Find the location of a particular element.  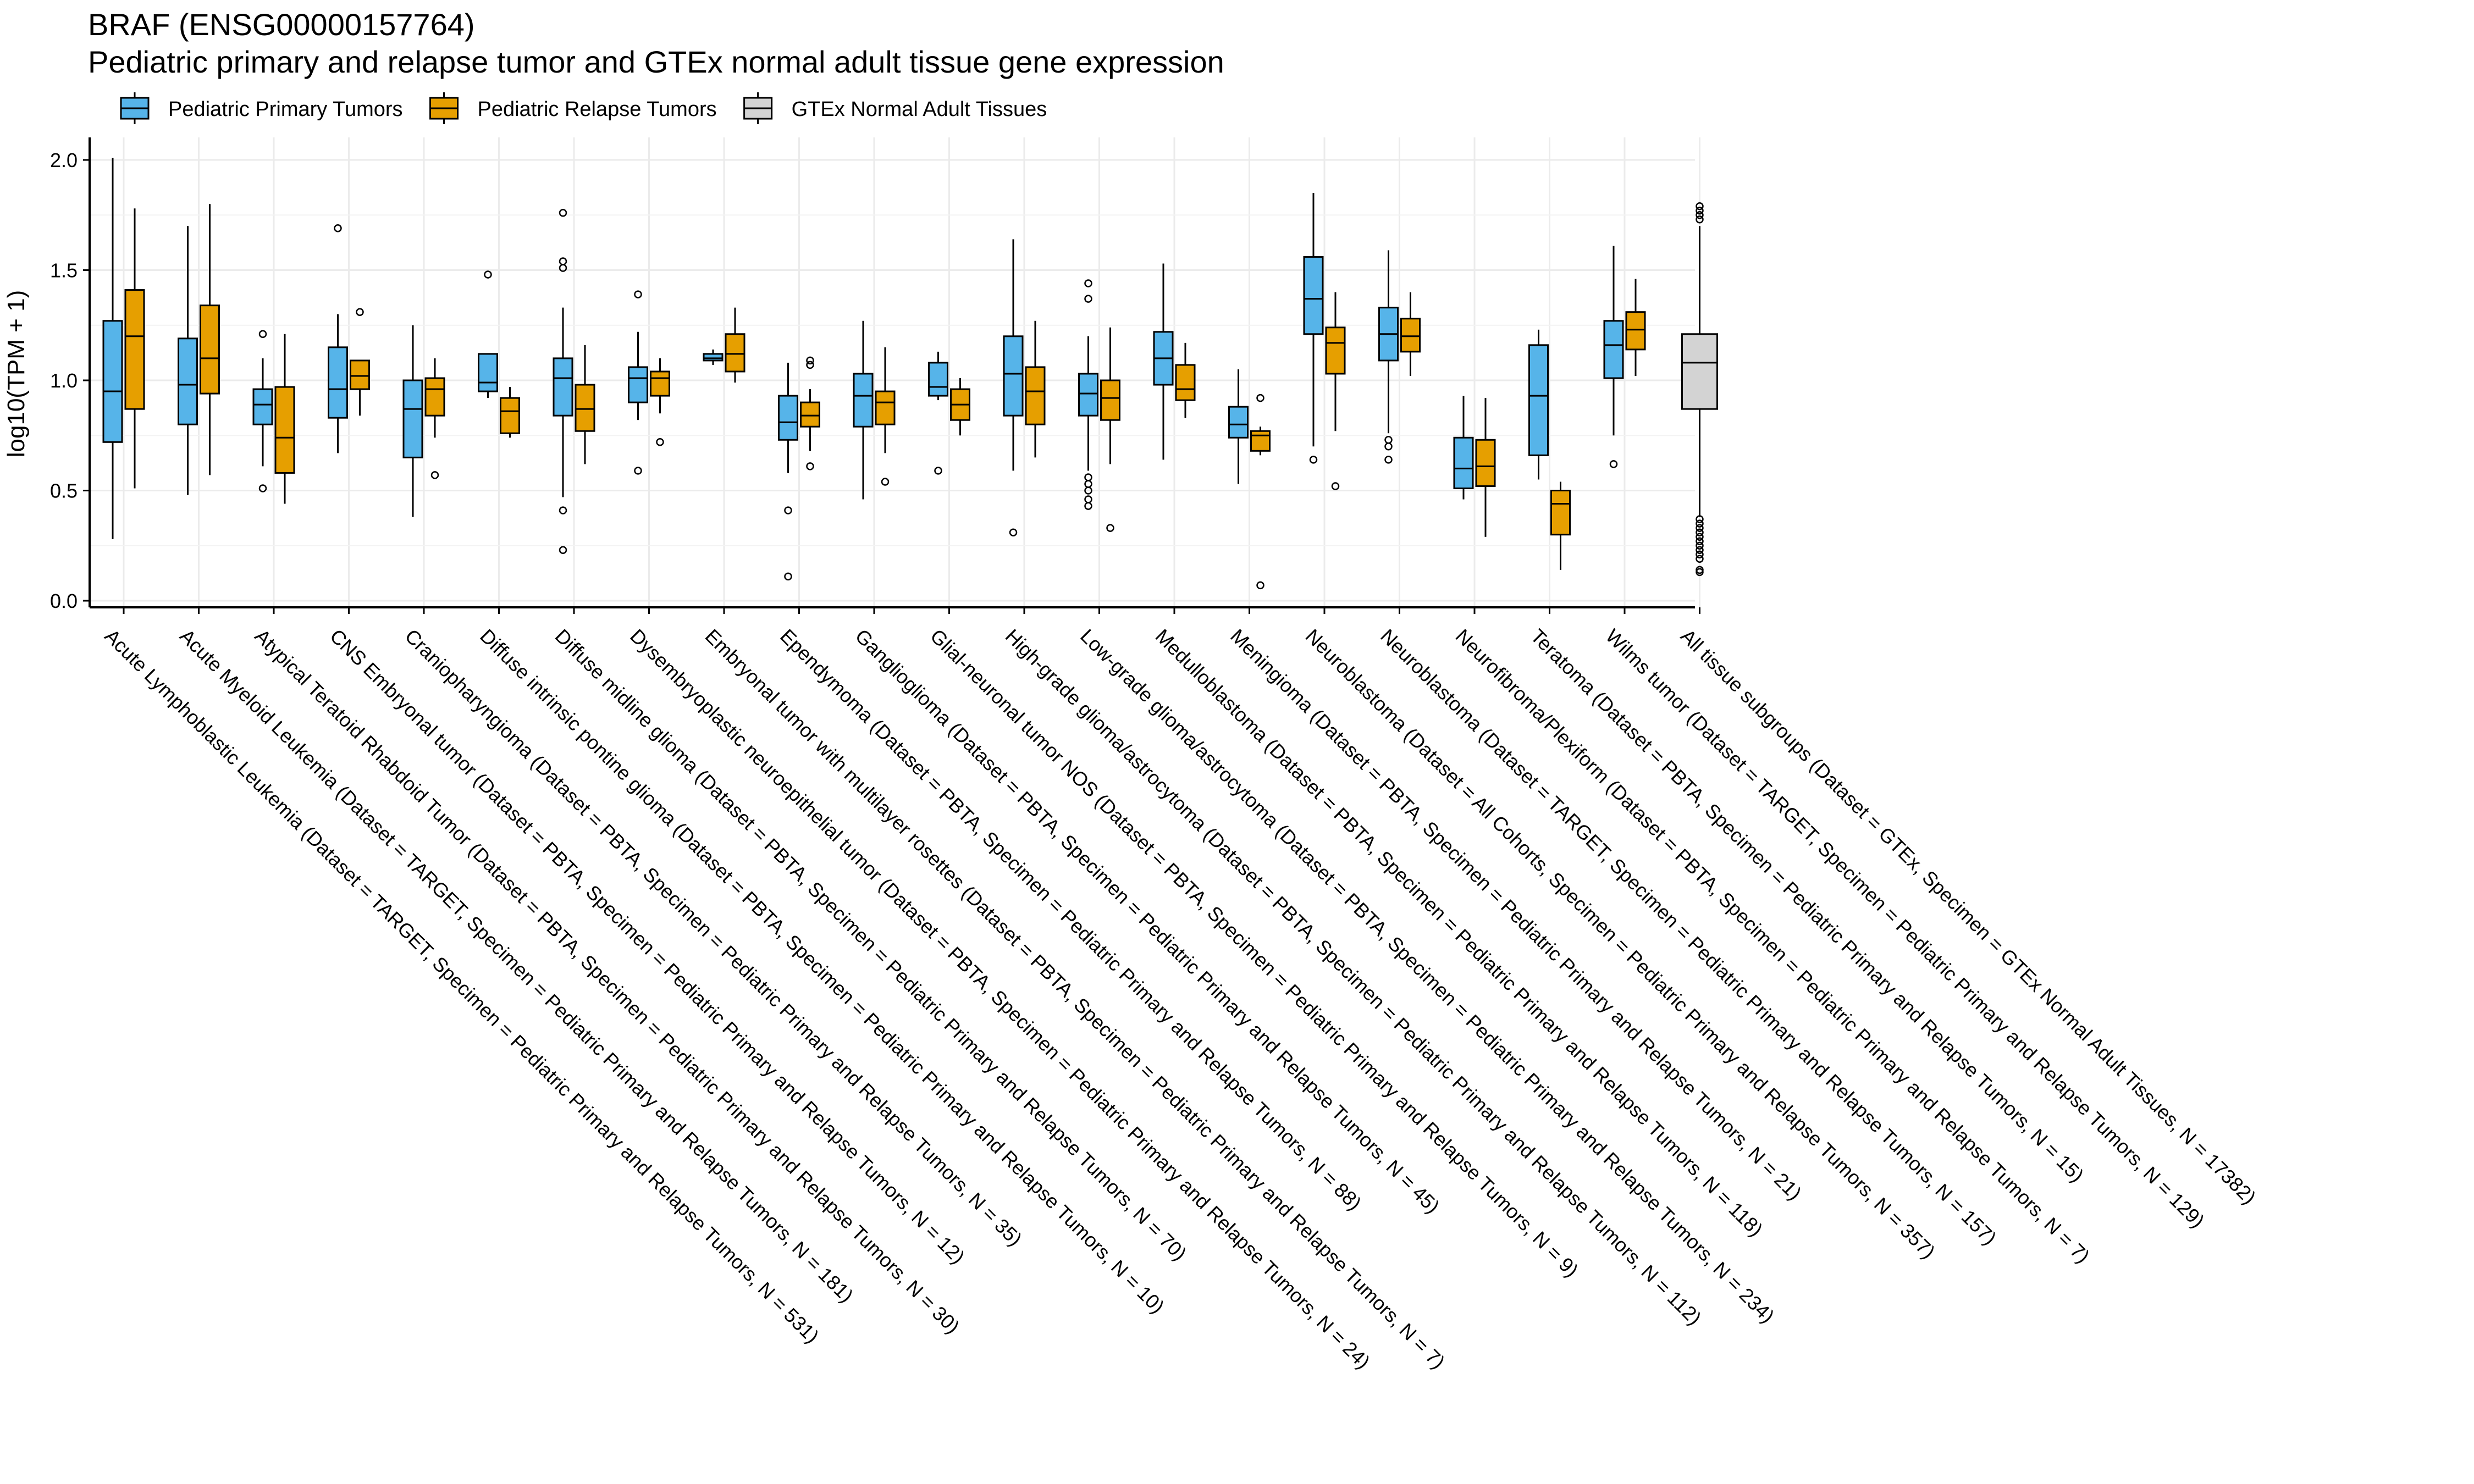

legend-label: Pediatric Relapse Tumors is located at coordinates (597, 109).